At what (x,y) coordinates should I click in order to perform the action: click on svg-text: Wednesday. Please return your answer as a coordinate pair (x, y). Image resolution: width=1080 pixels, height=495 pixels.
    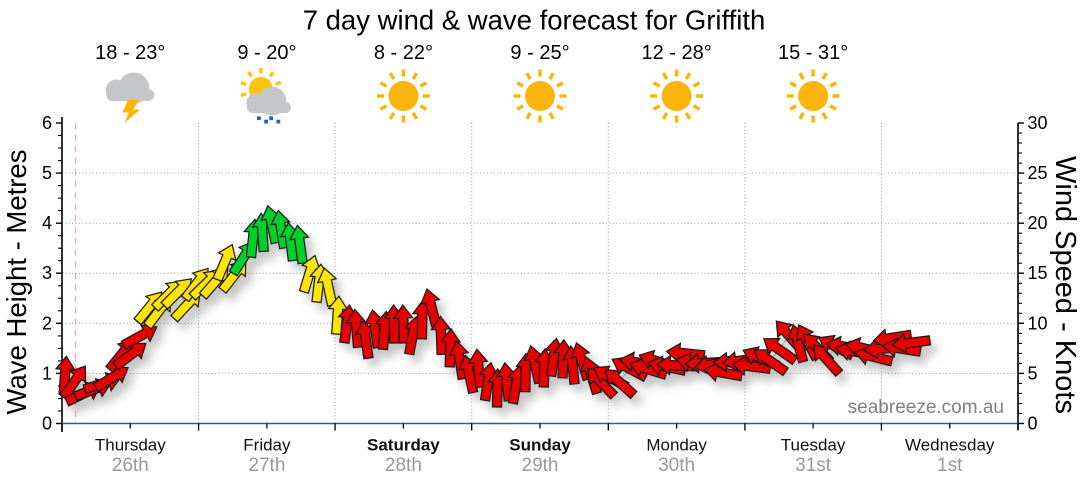
    Looking at the image, I should click on (950, 445).